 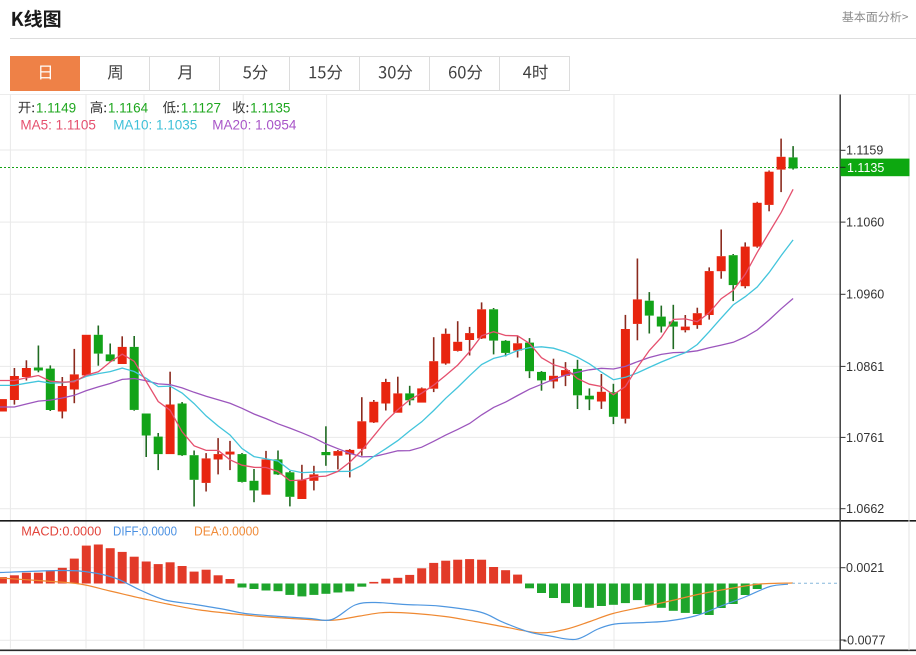 What do you see at coordinates (865, 568) in the screenshot?
I see `svg-text: 0.0021` at bounding box center [865, 568].